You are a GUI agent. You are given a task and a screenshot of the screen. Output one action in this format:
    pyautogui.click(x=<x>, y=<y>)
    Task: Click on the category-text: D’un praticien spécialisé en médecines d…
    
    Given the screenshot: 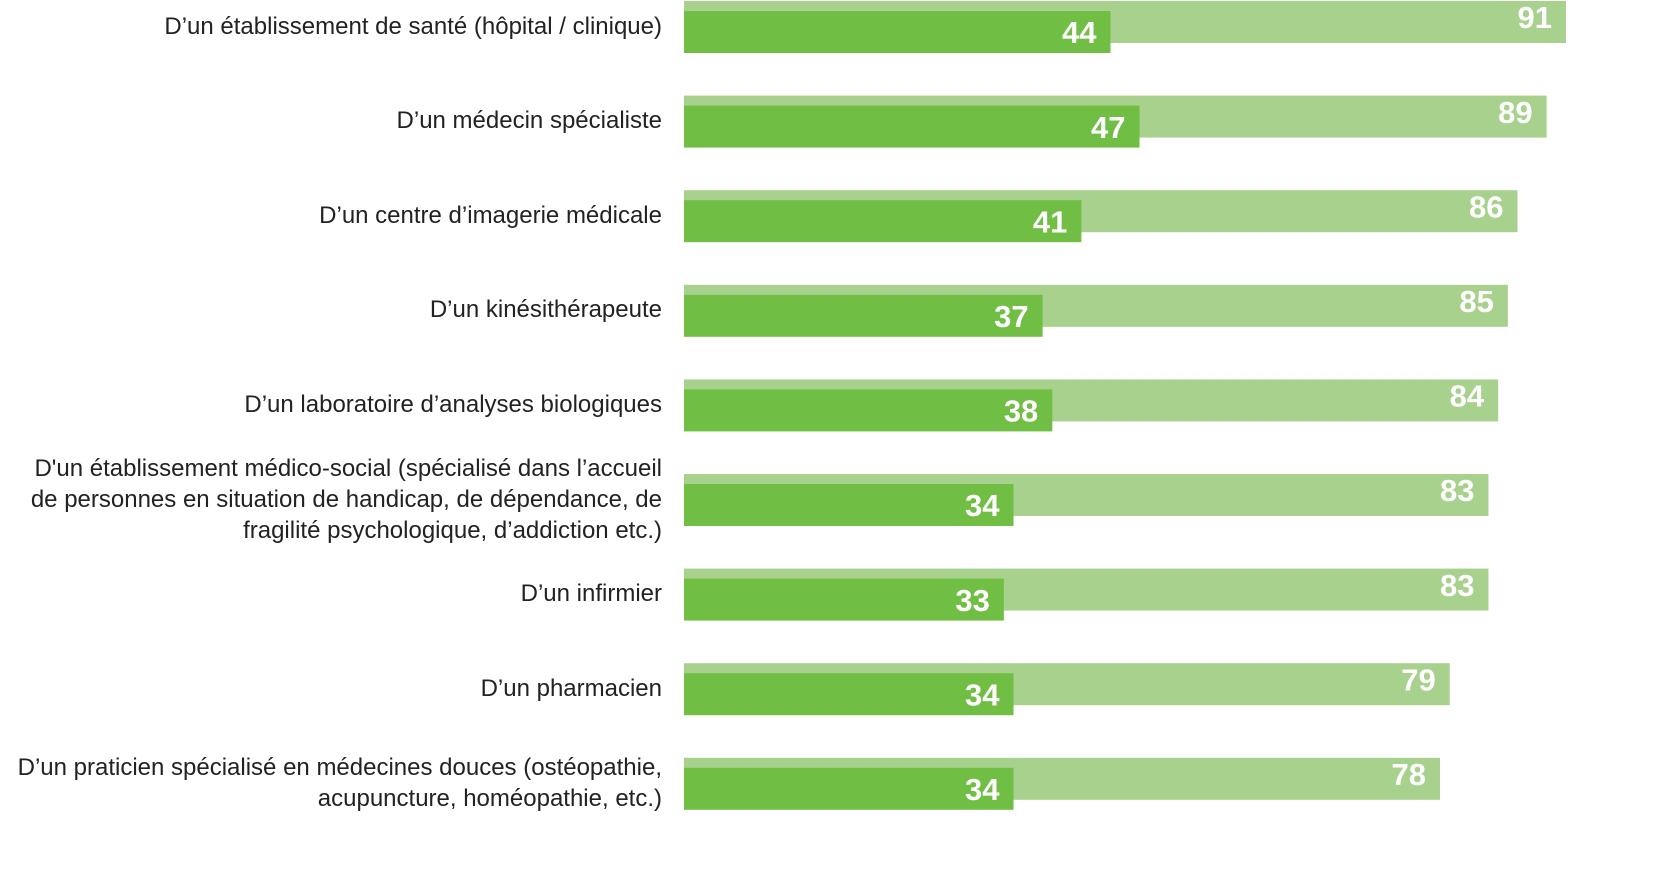 What is the action you would take?
    pyautogui.click(x=339, y=782)
    